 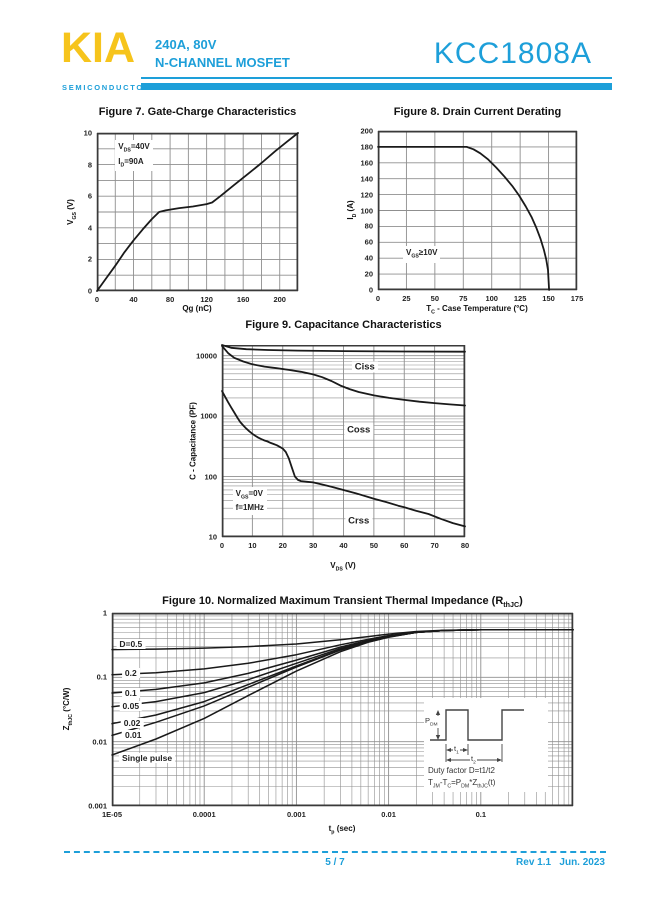 What do you see at coordinates (366, 179) in the screenshot?
I see `y-tick-label: 140` at bounding box center [366, 179].